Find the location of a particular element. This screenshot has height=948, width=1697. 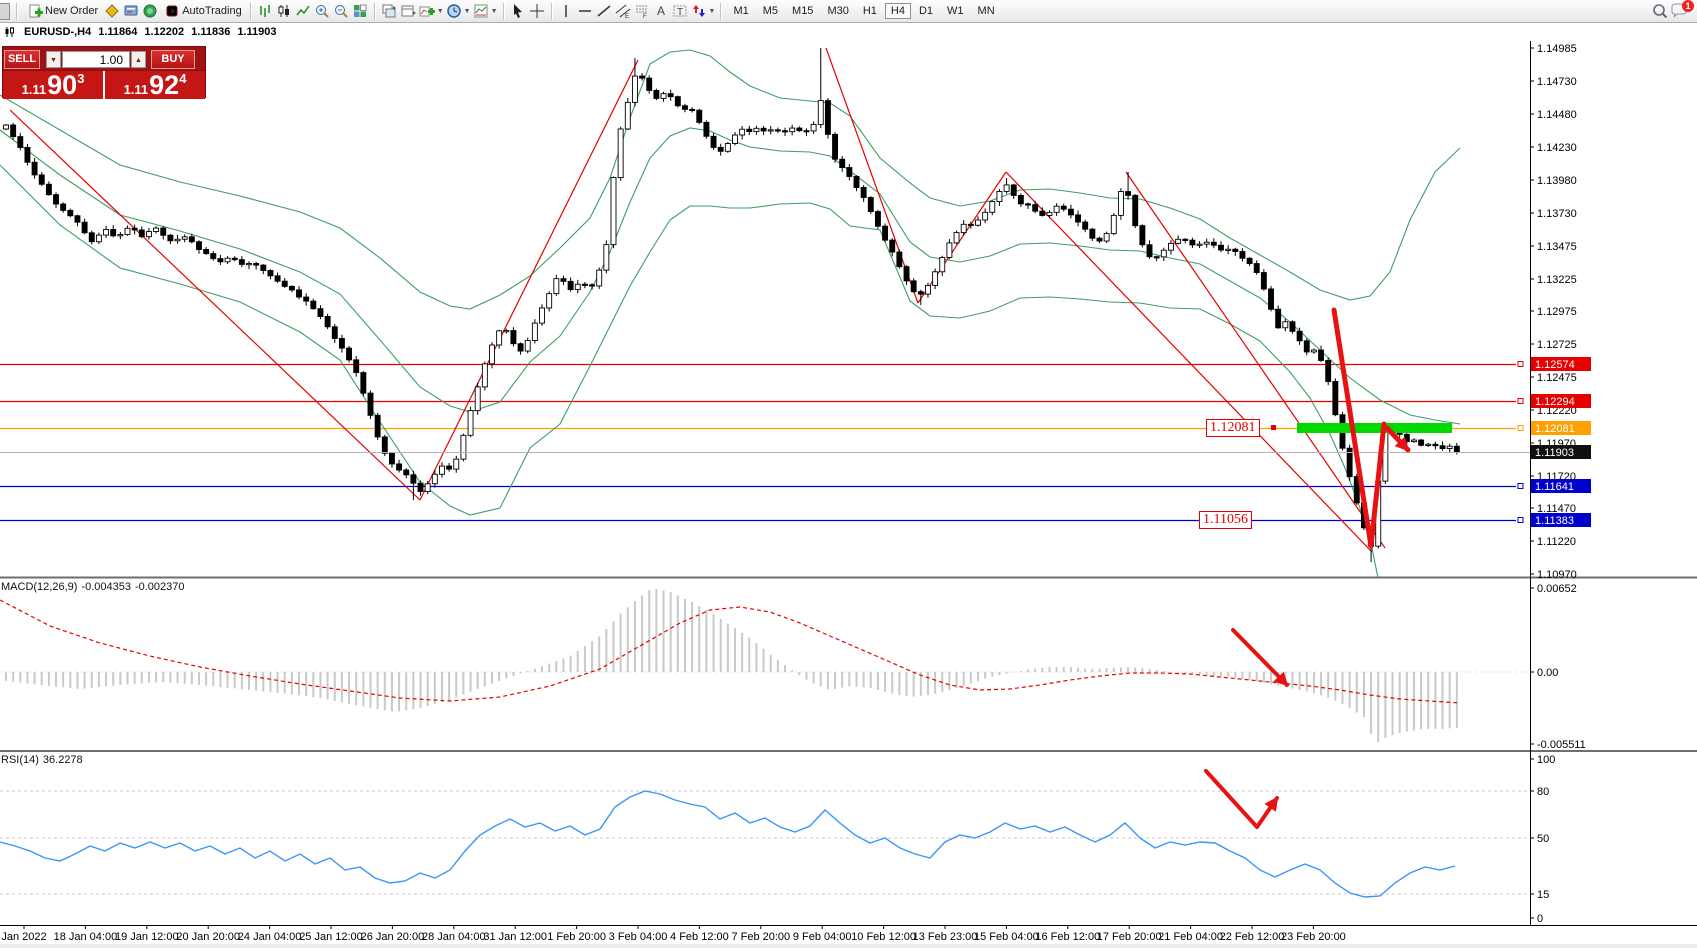

rsi-tick-50: 50 is located at coordinates (1543, 839).